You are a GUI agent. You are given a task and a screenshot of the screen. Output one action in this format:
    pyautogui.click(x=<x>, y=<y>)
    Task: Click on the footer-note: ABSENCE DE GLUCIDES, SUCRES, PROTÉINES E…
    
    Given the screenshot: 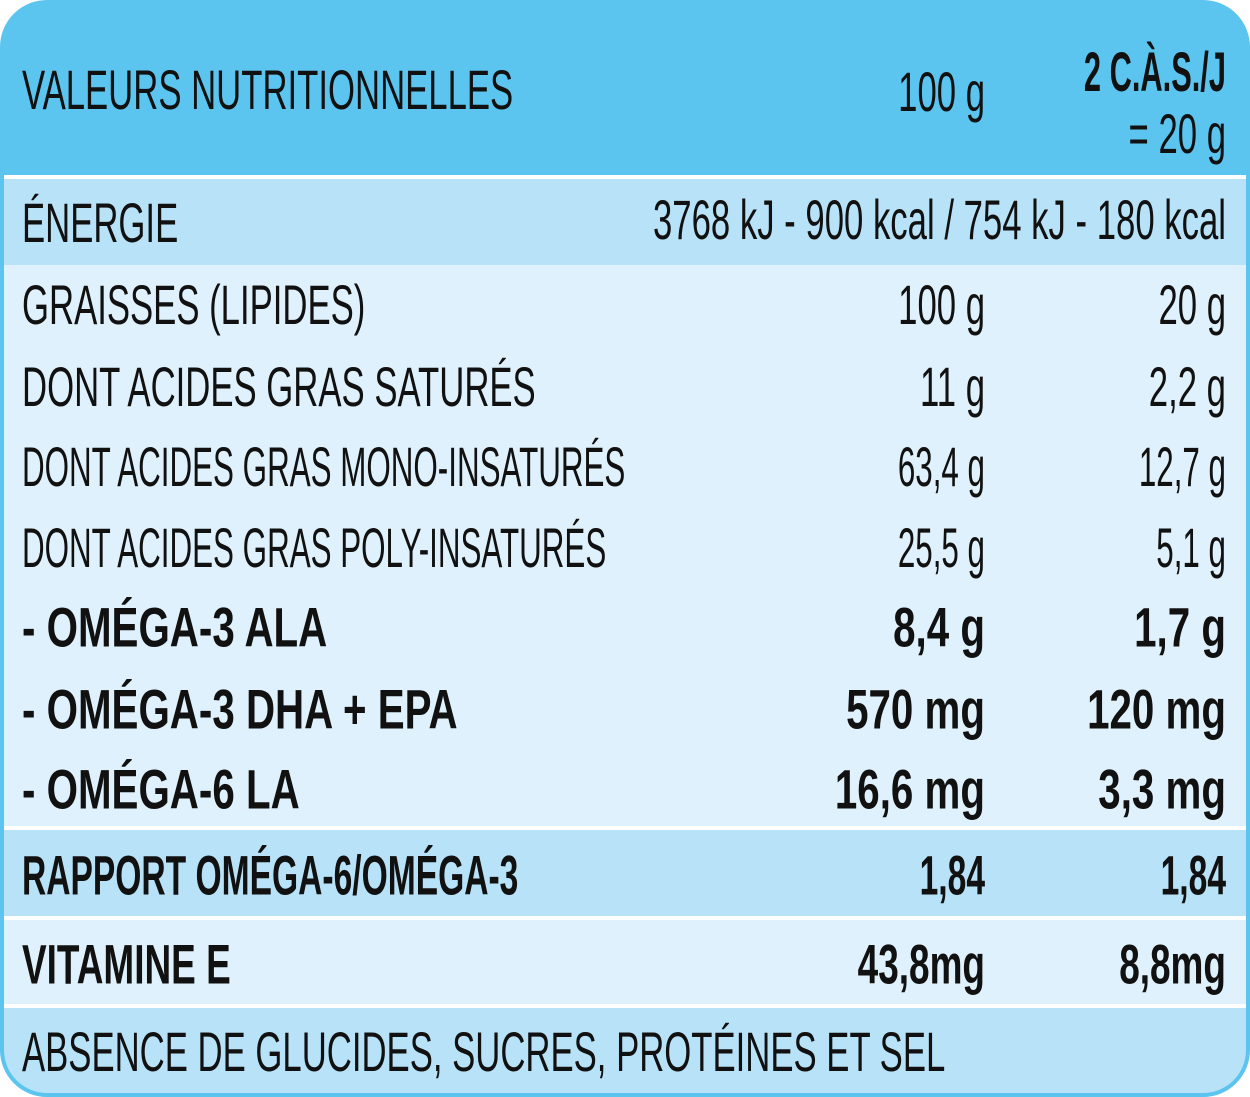 What is the action you would take?
    pyautogui.click(x=483, y=1052)
    